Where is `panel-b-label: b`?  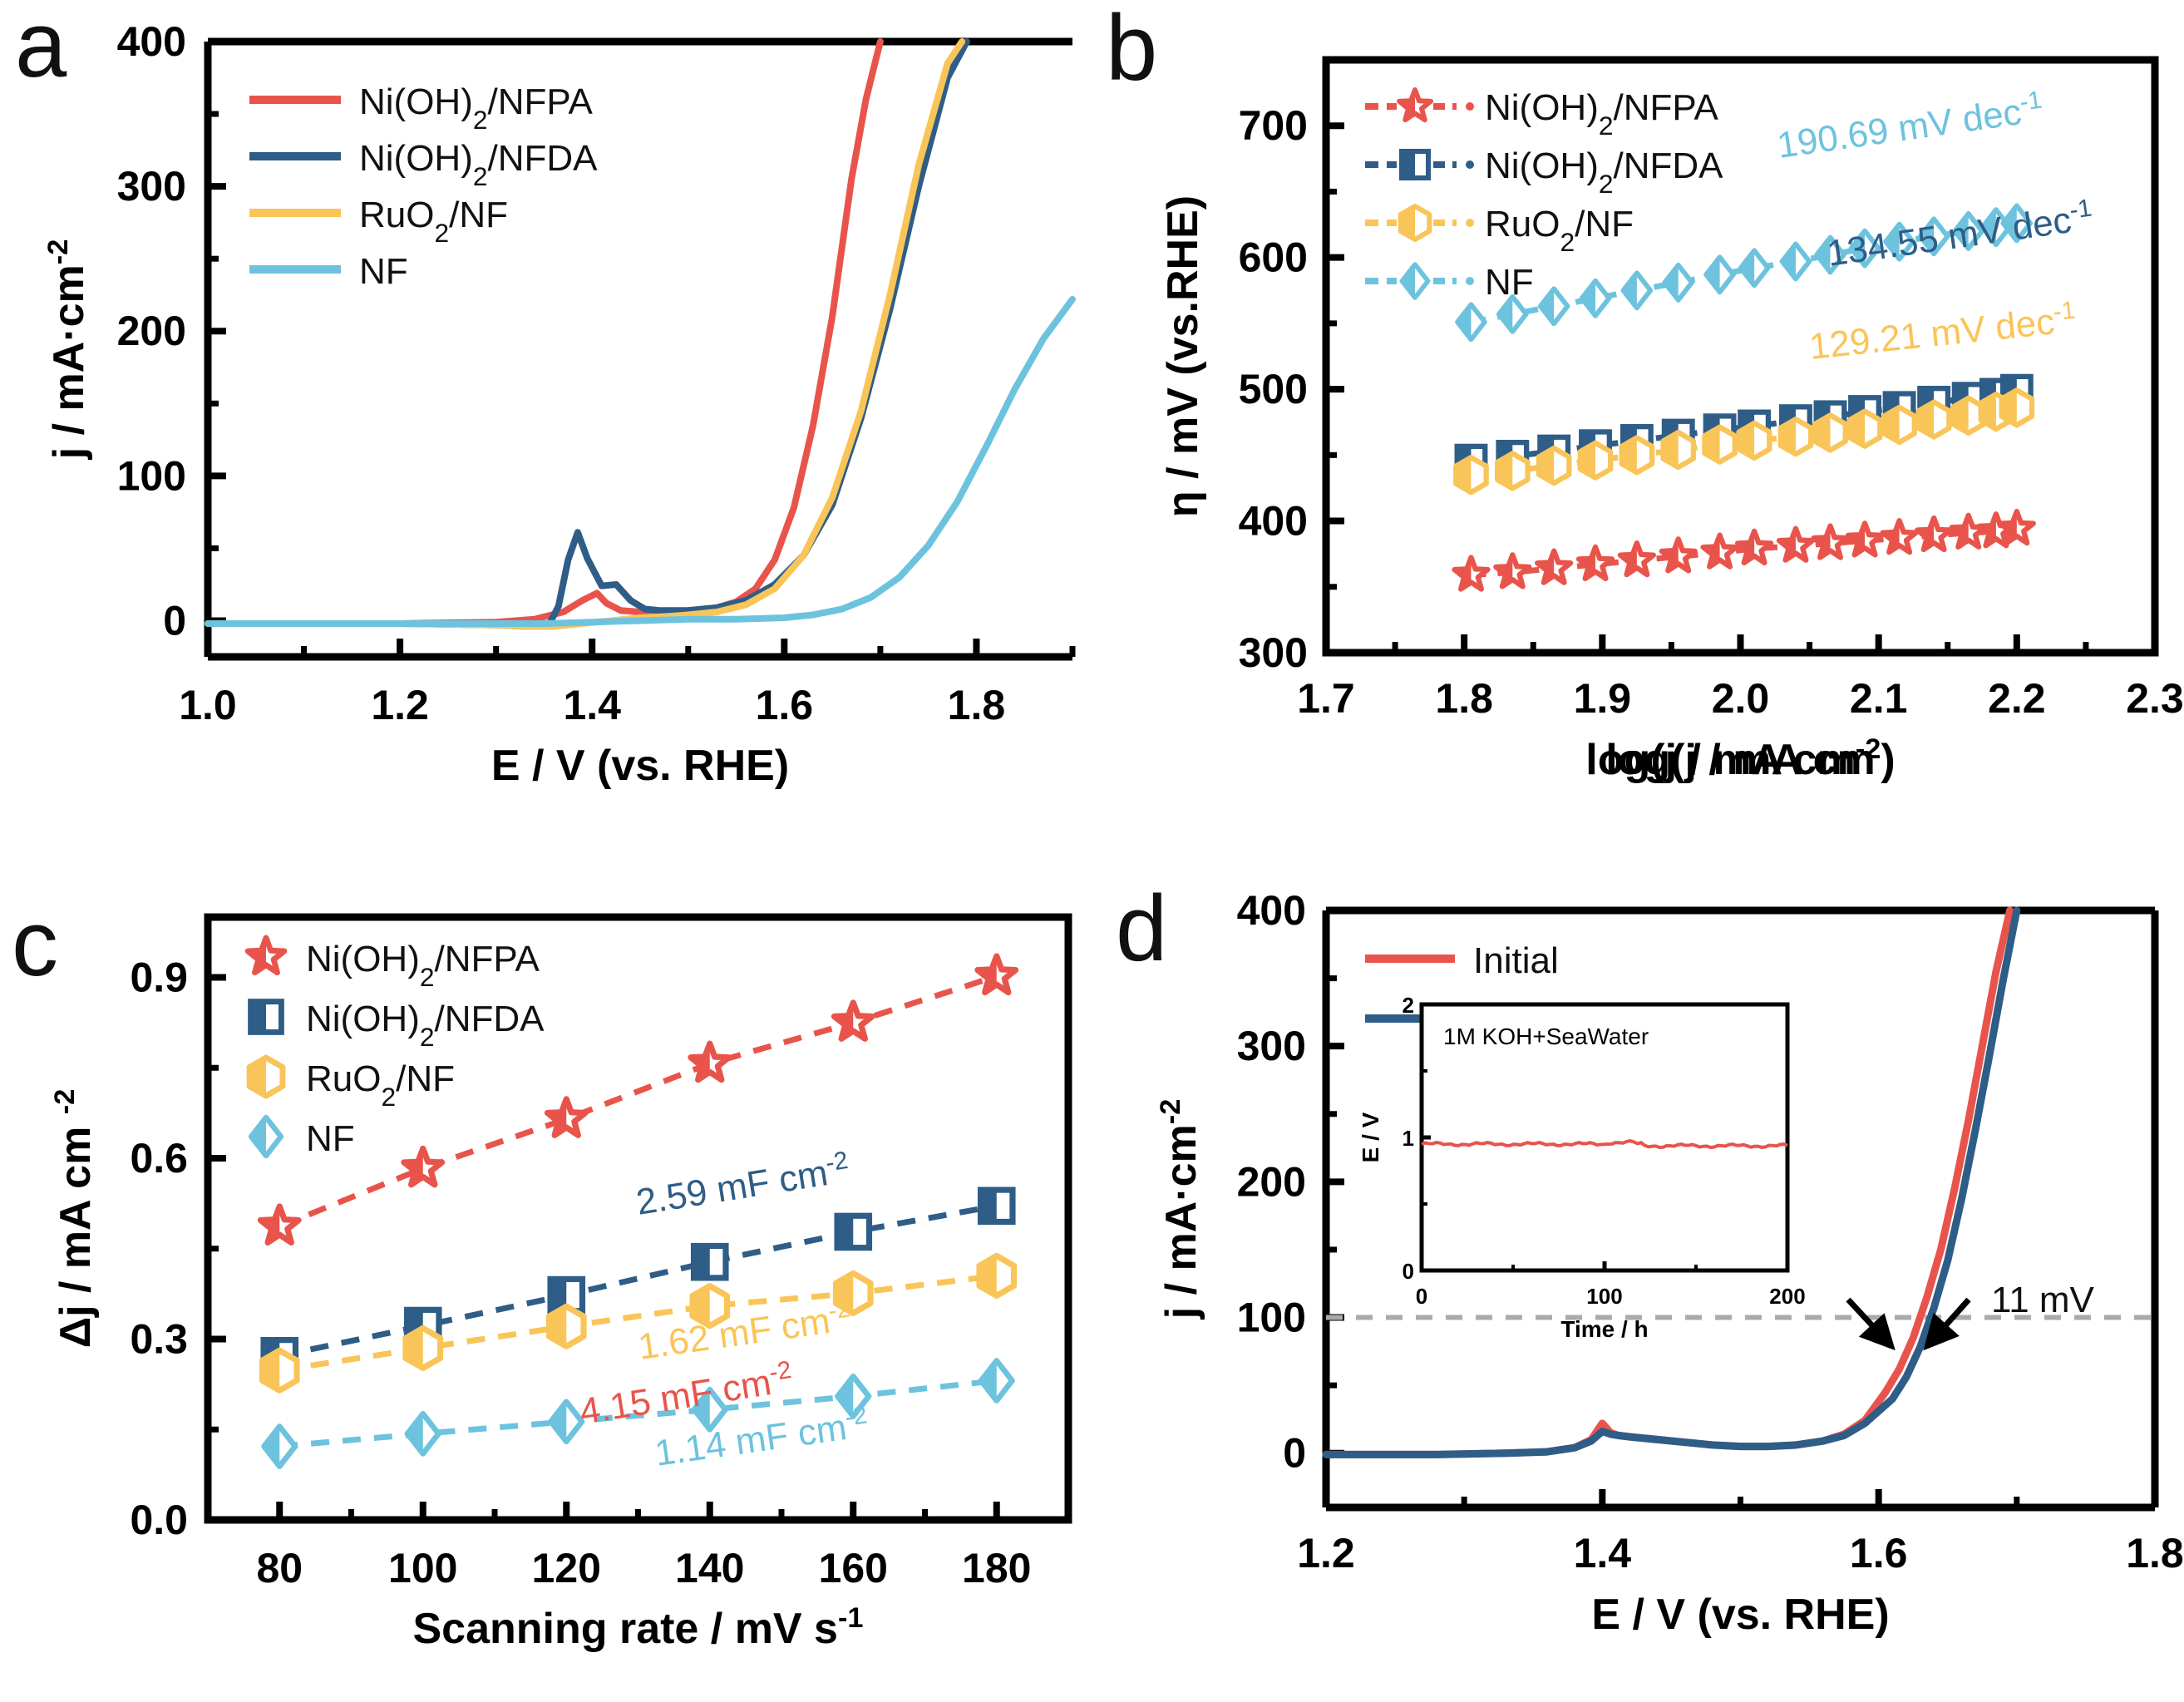 panel-b-label: b is located at coordinates (1131, 50).